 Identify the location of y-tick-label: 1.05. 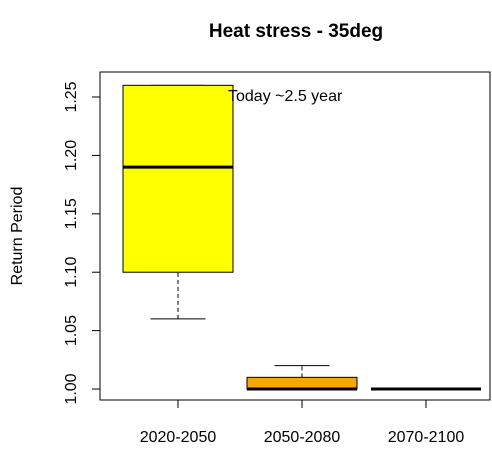
(71, 330).